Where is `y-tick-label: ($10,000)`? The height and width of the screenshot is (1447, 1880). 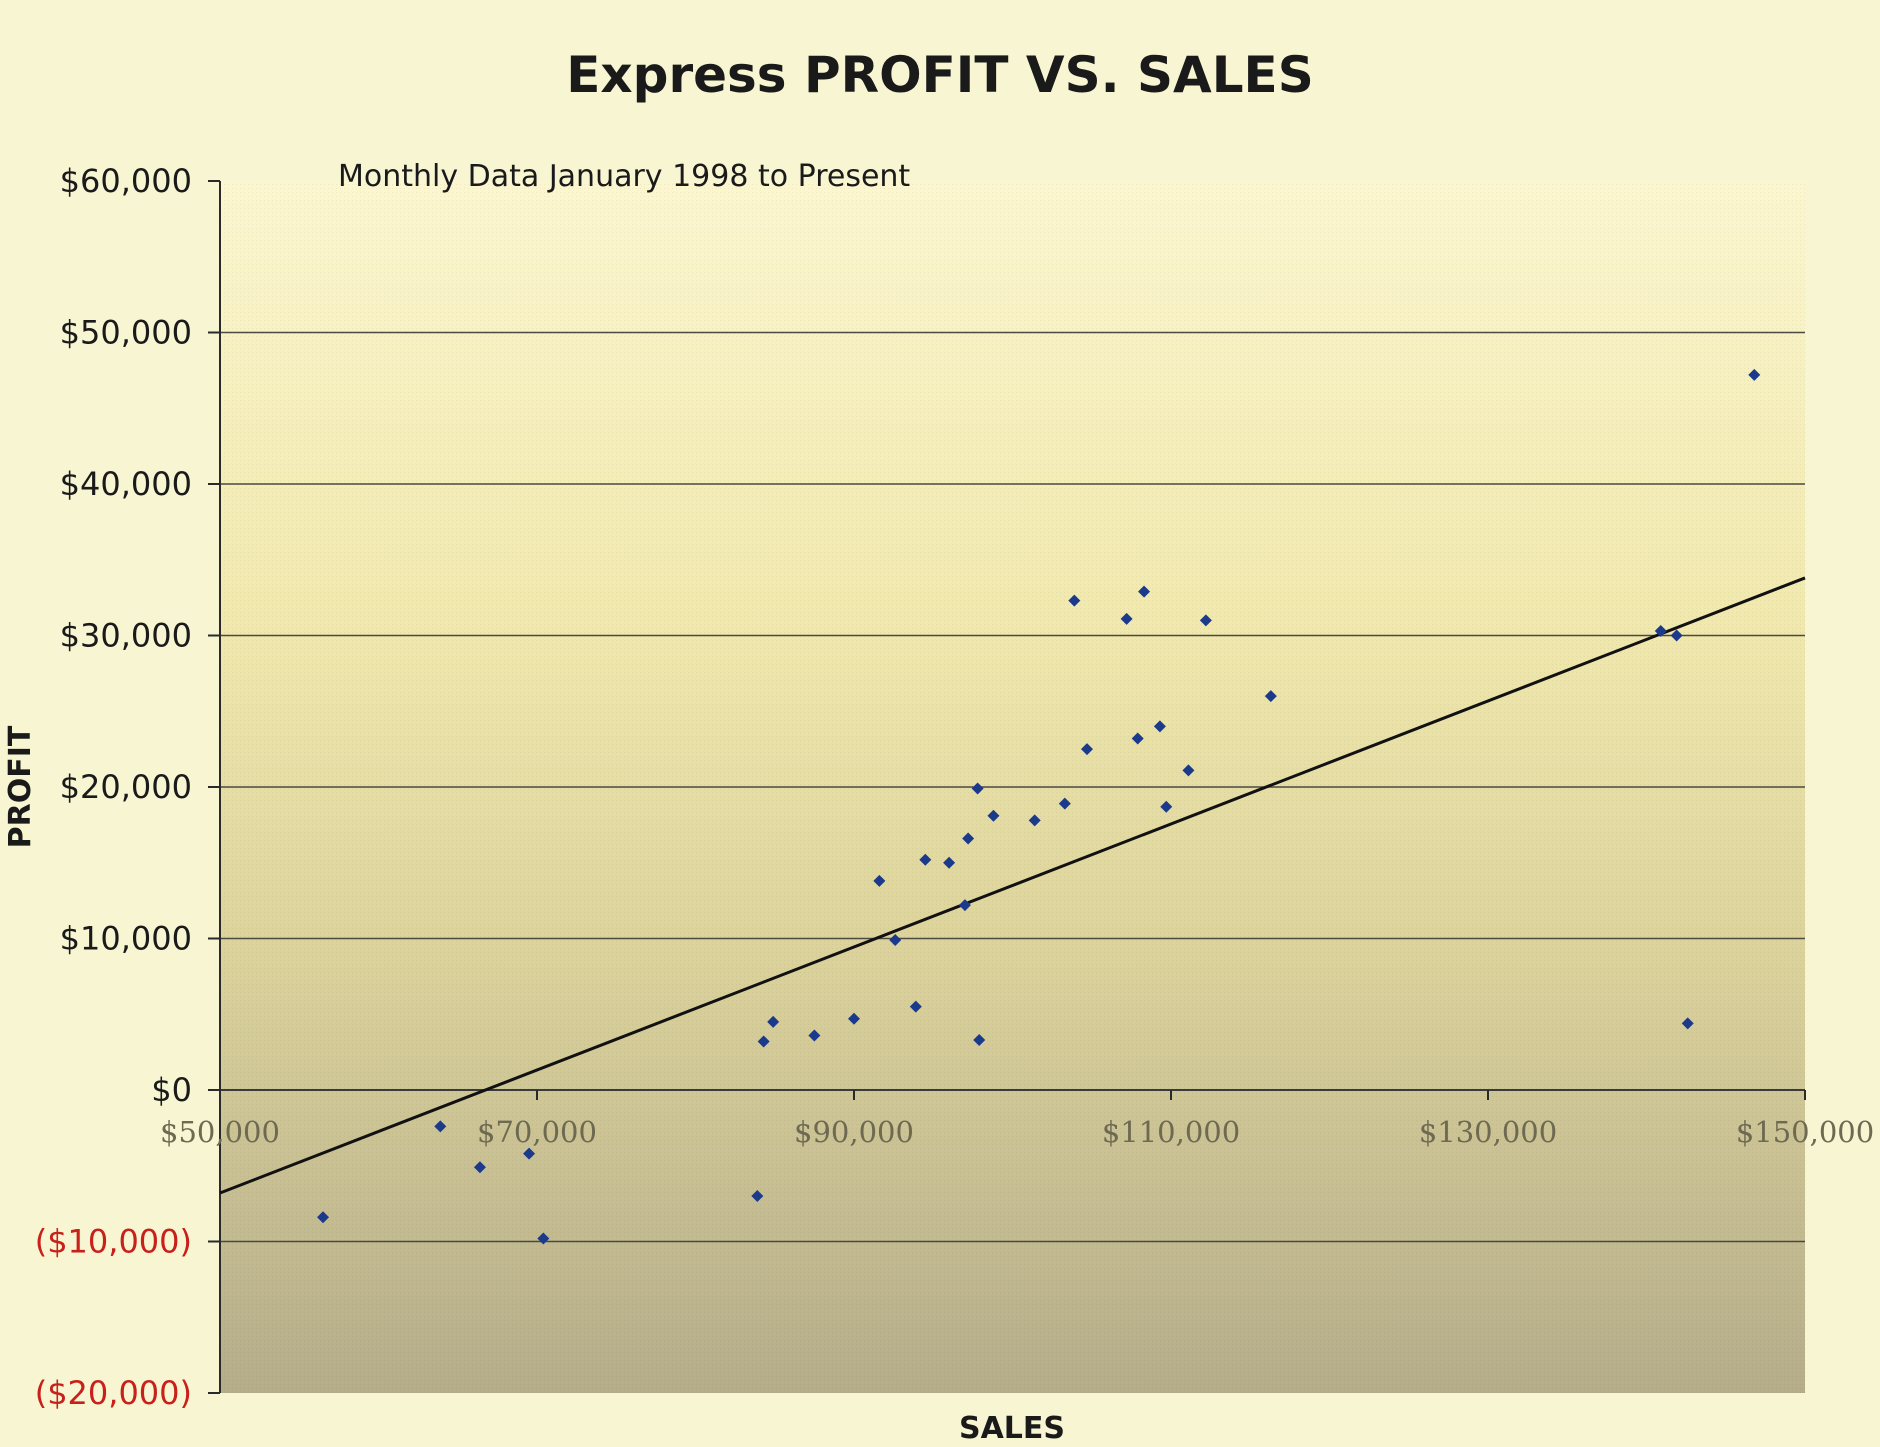 y-tick-label: ($10,000) is located at coordinates (113, 1242).